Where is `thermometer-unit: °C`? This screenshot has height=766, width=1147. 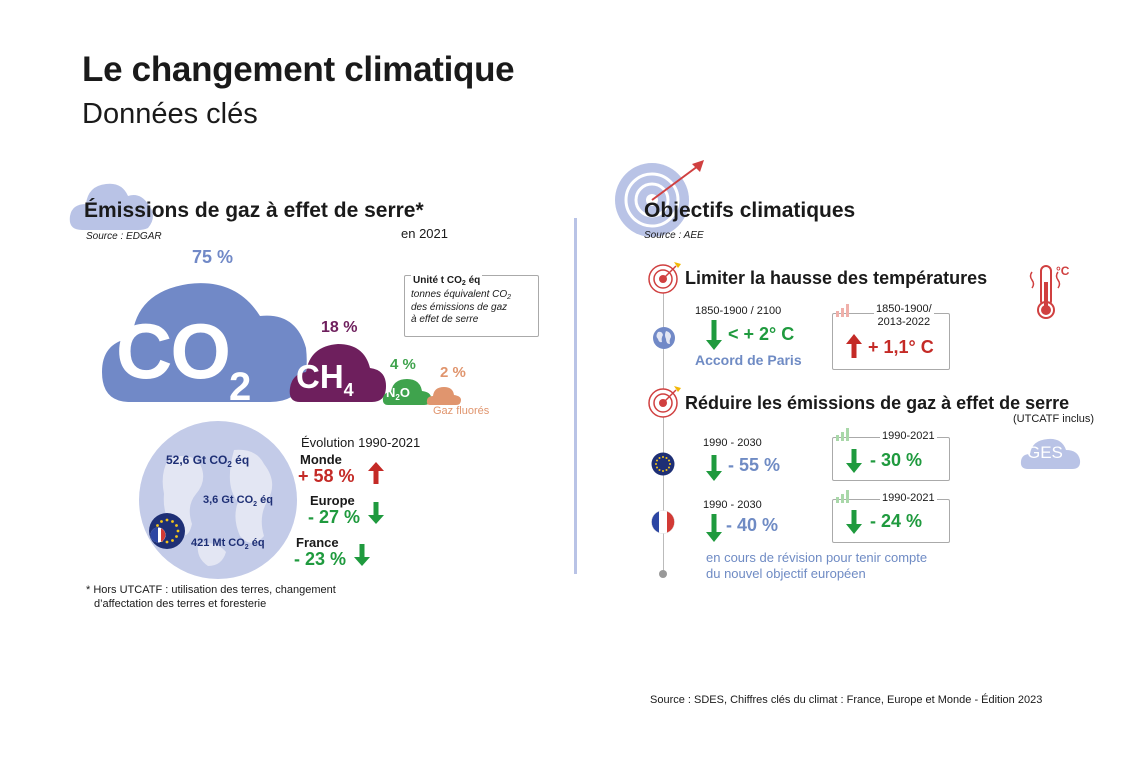
thermometer-unit: °C is located at coordinates (1063, 271).